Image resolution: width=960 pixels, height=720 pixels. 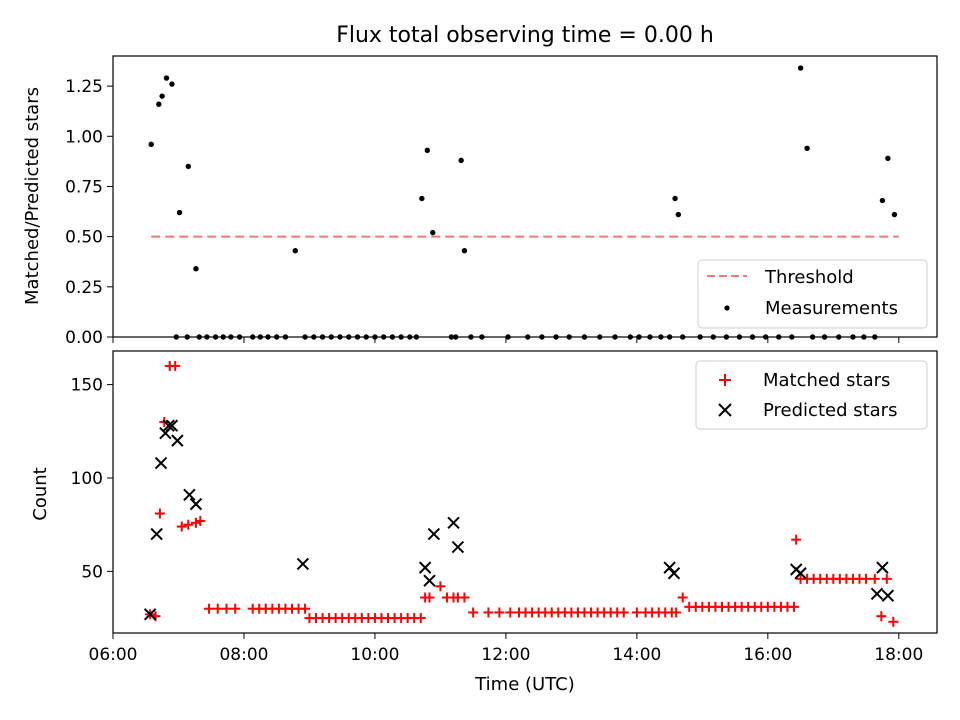 I want to click on chart-title: Flux total observing time = 0.00 h, so click(x=525, y=35).